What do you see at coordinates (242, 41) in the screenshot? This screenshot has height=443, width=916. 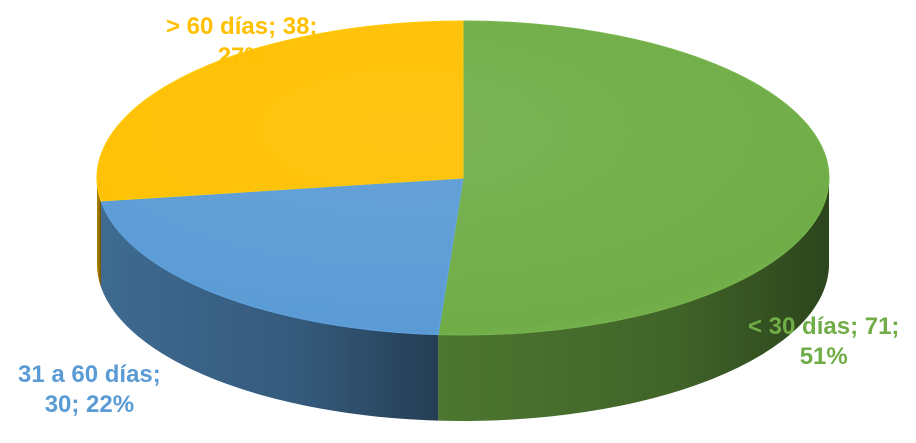 I see `data-label-more-60-days: > 60 días; 38; 27%` at bounding box center [242, 41].